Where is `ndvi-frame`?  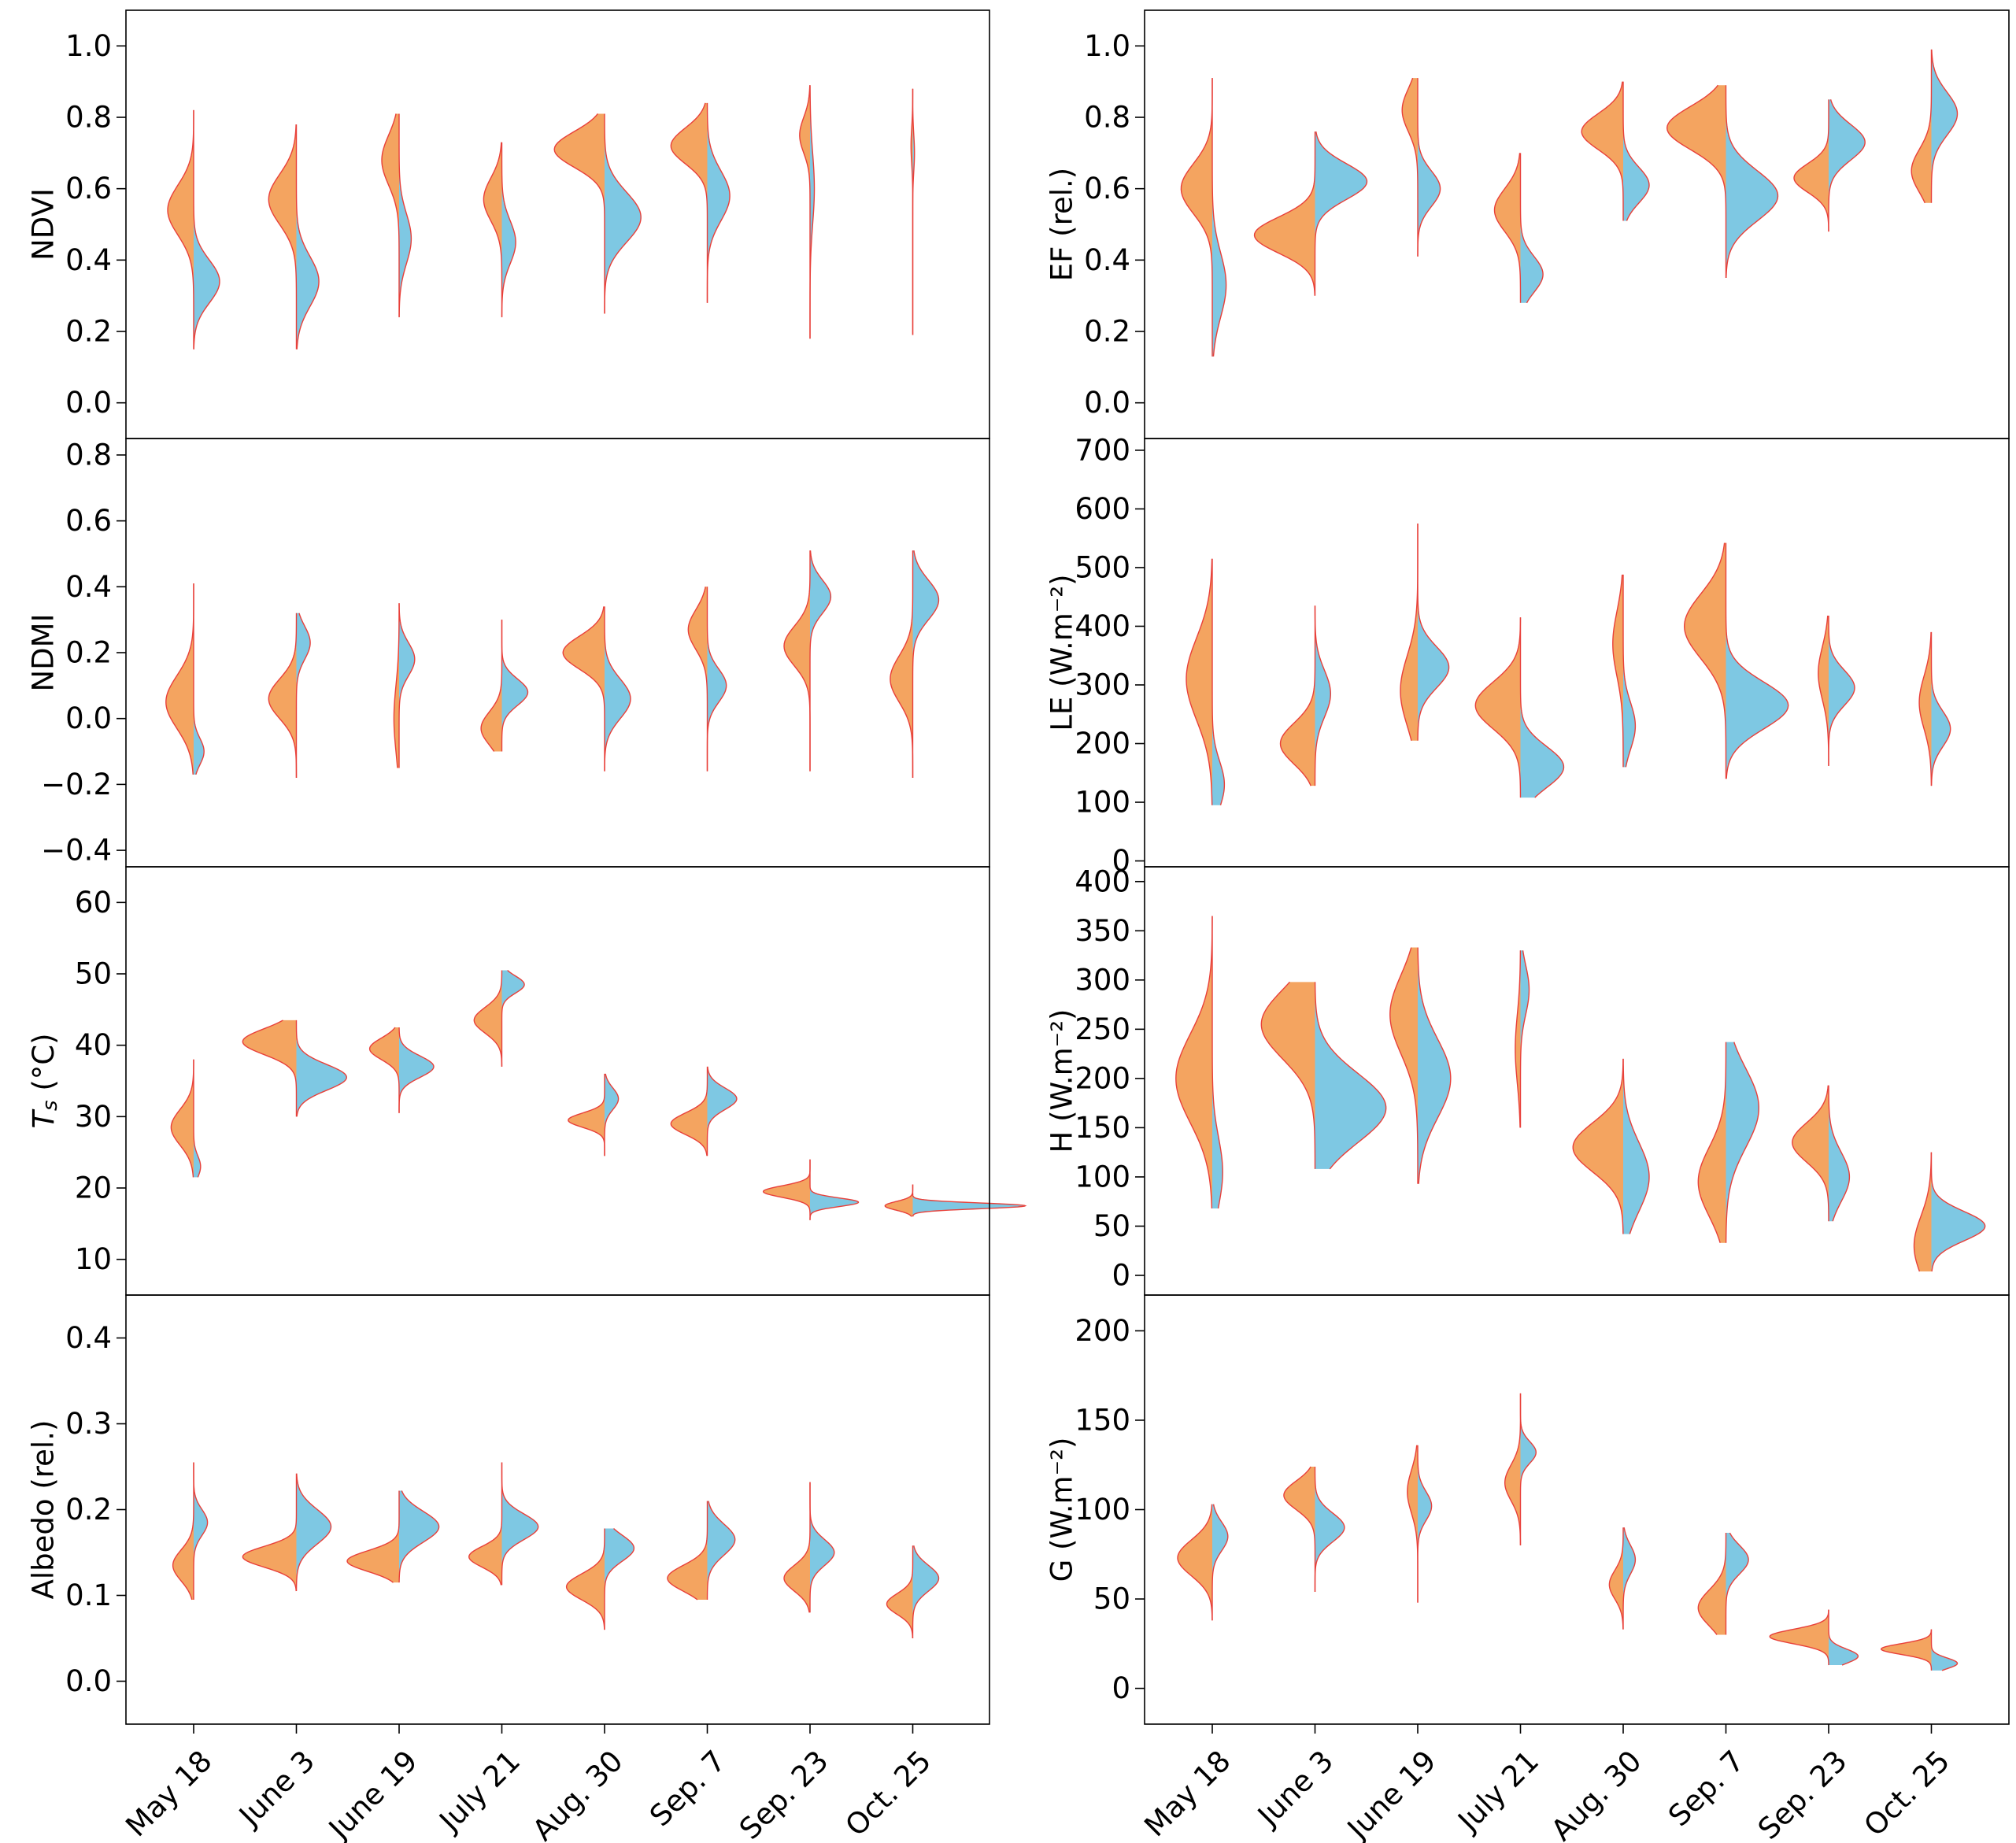
ndvi-frame is located at coordinates (557, 224).